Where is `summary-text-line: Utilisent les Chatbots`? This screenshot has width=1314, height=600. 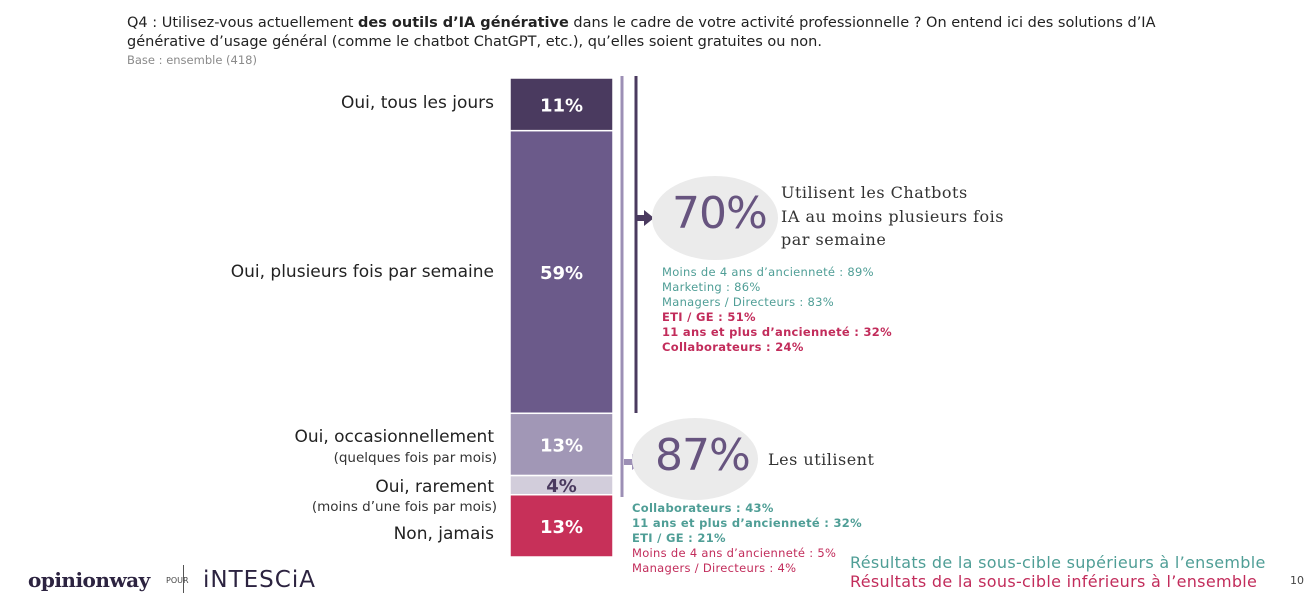 summary-text-line: Utilisent les Chatbots is located at coordinates (874, 192).